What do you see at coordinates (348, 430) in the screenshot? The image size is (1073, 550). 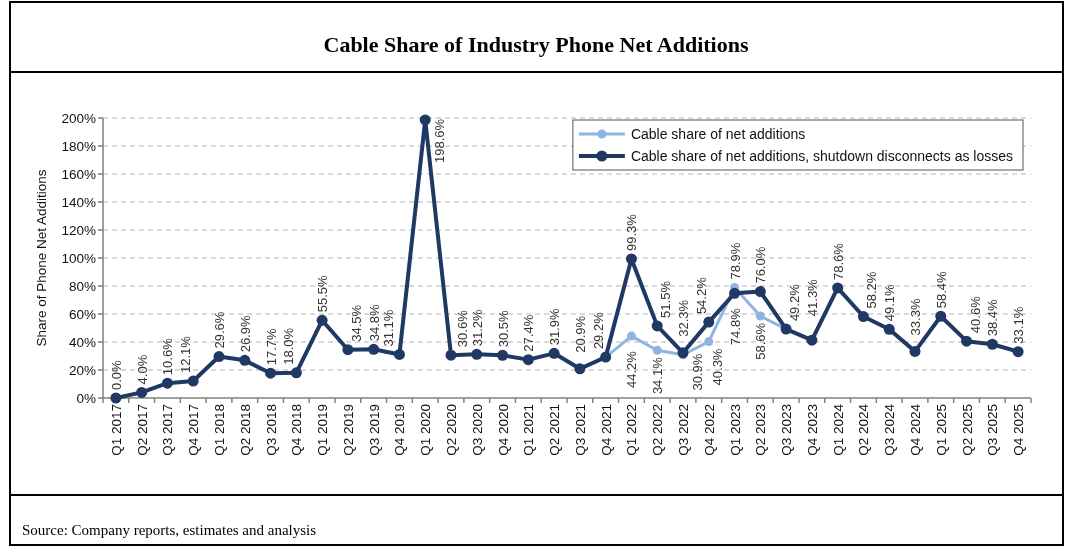 I see `x-tick-label: Q2 2019` at bounding box center [348, 430].